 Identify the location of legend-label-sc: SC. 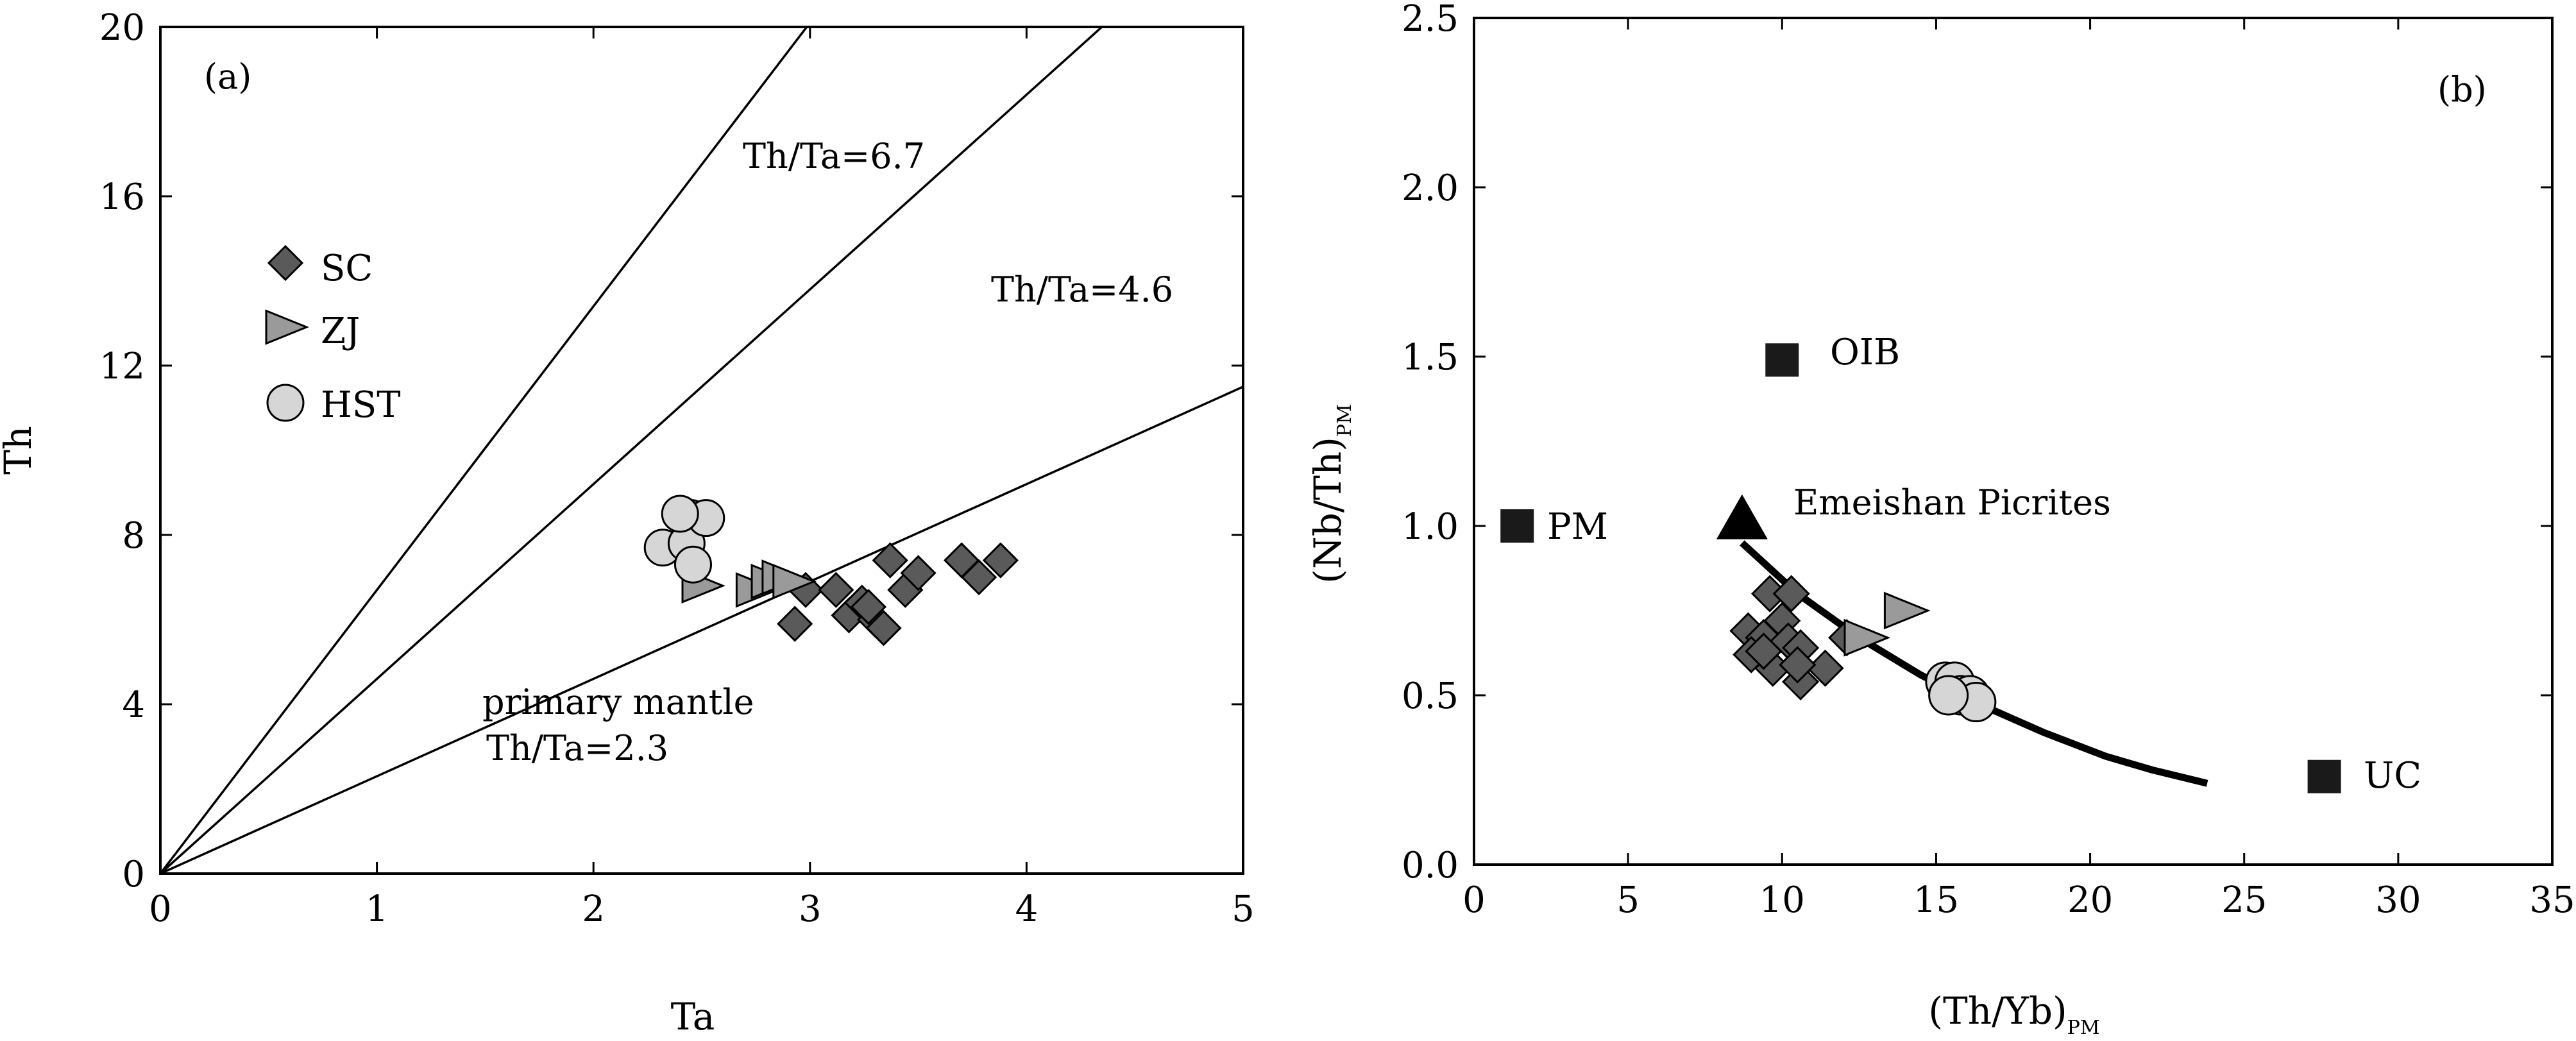
(347, 268).